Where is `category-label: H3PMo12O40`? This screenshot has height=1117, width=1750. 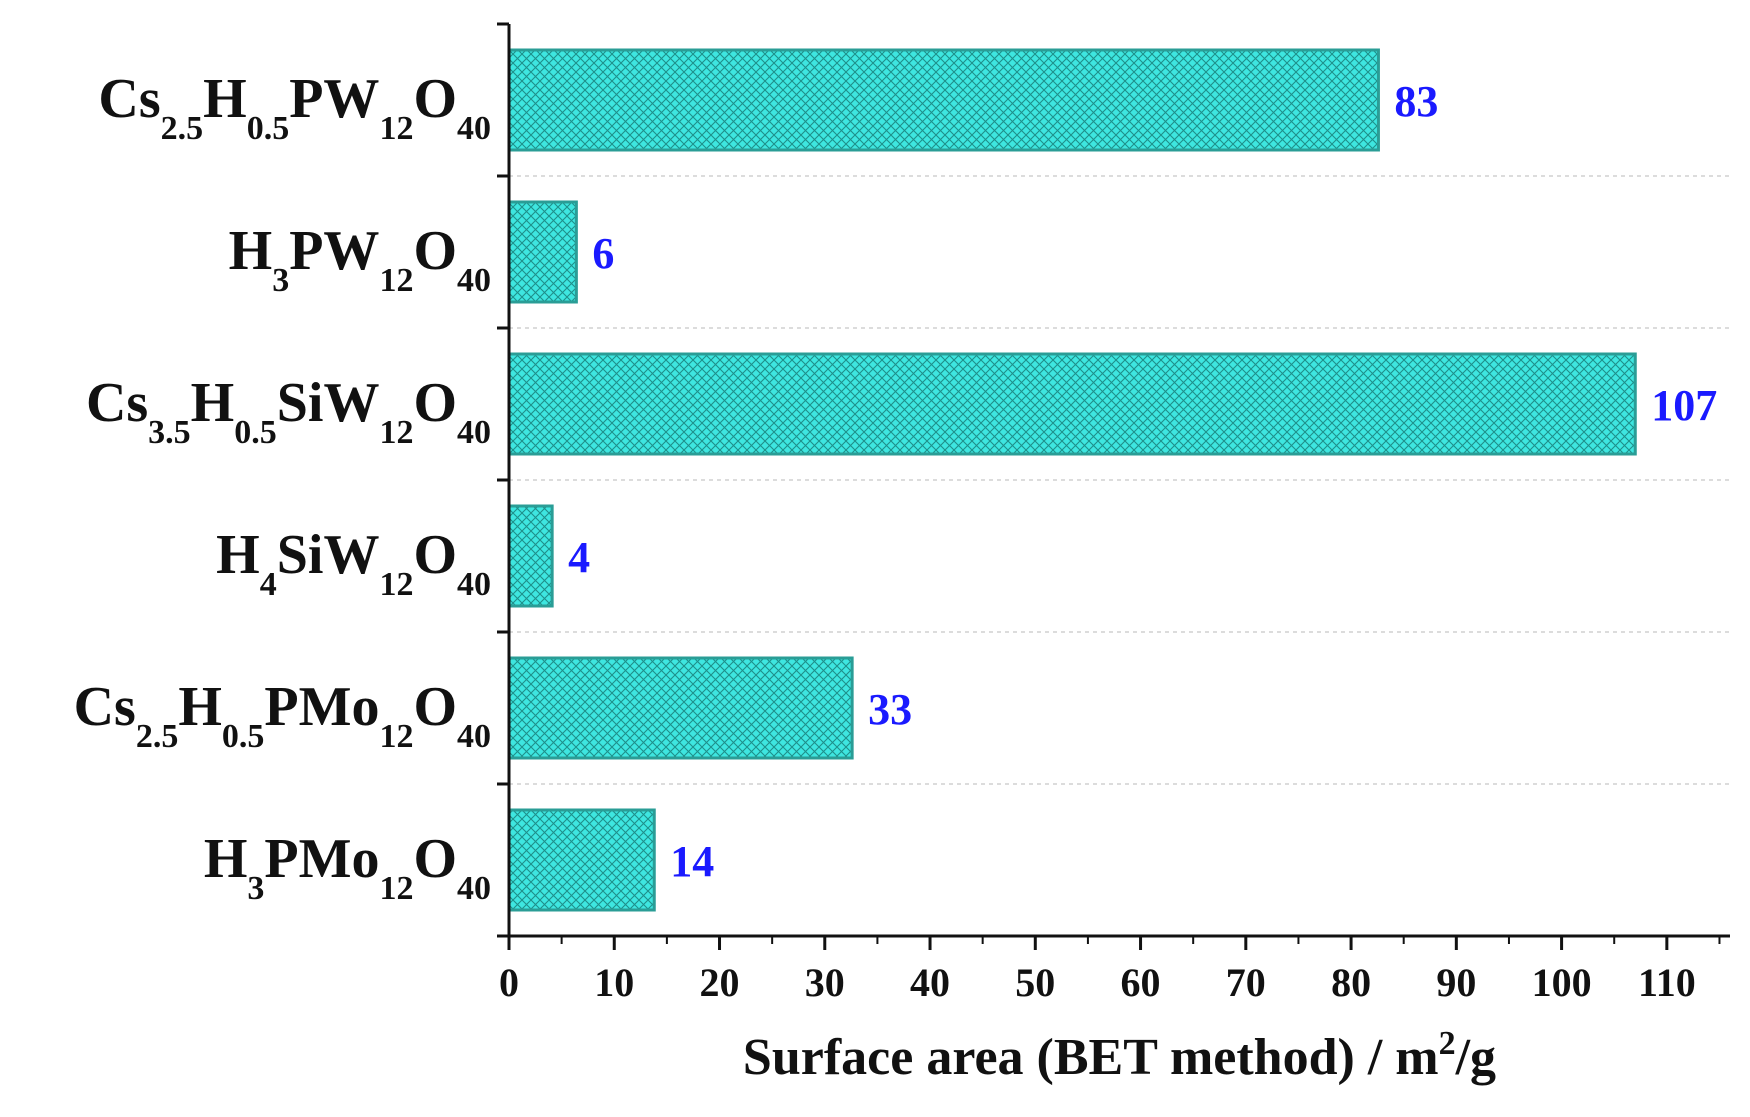
category-label: H3PMo12O40 is located at coordinates (347, 867).